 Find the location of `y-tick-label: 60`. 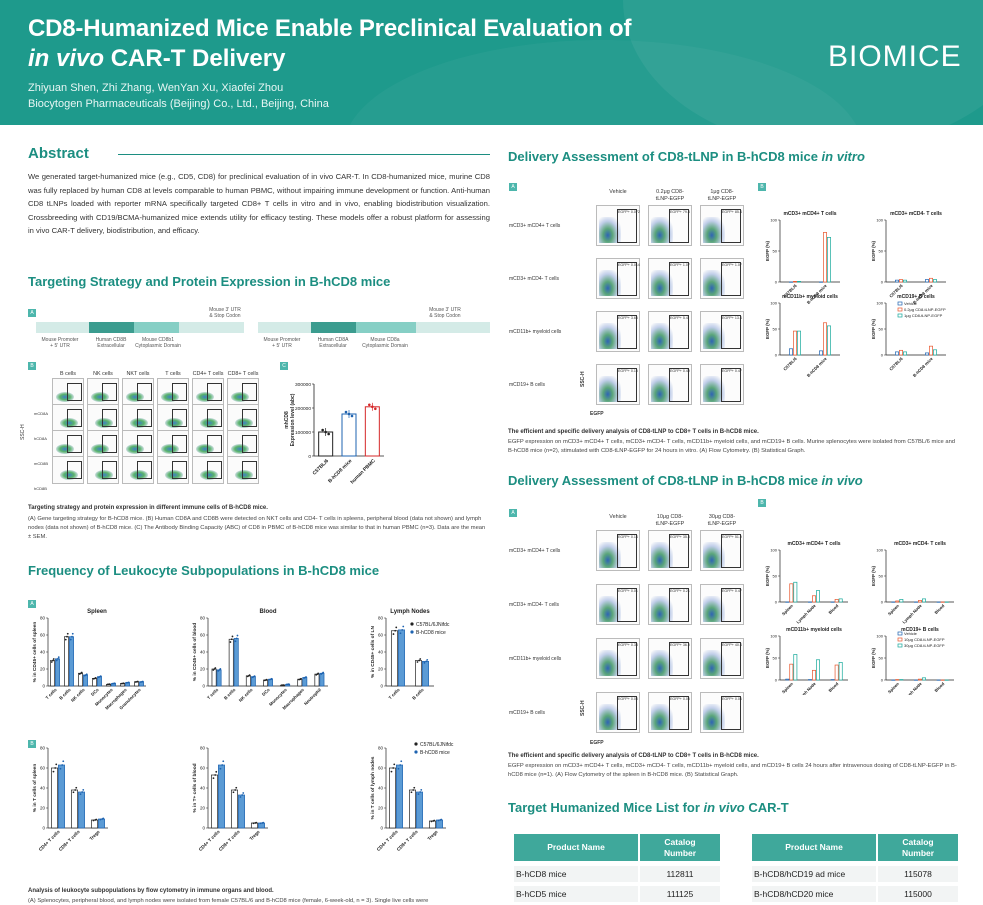

y-tick-label: 60 is located at coordinates (203, 768).